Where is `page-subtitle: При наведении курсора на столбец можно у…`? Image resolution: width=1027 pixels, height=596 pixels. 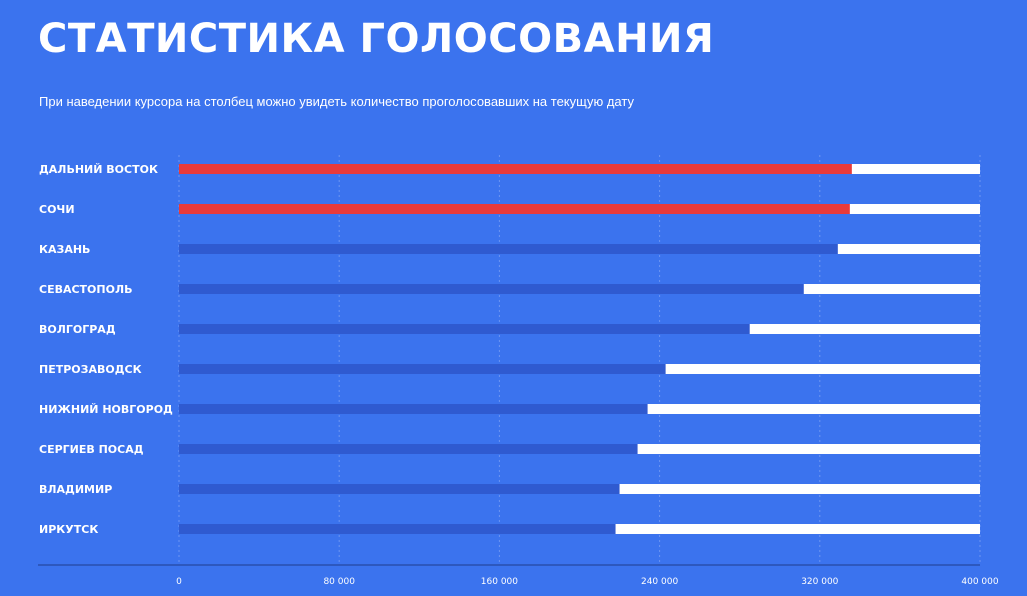
page-subtitle: При наведении курсора на столбец можно у… is located at coordinates (336, 101).